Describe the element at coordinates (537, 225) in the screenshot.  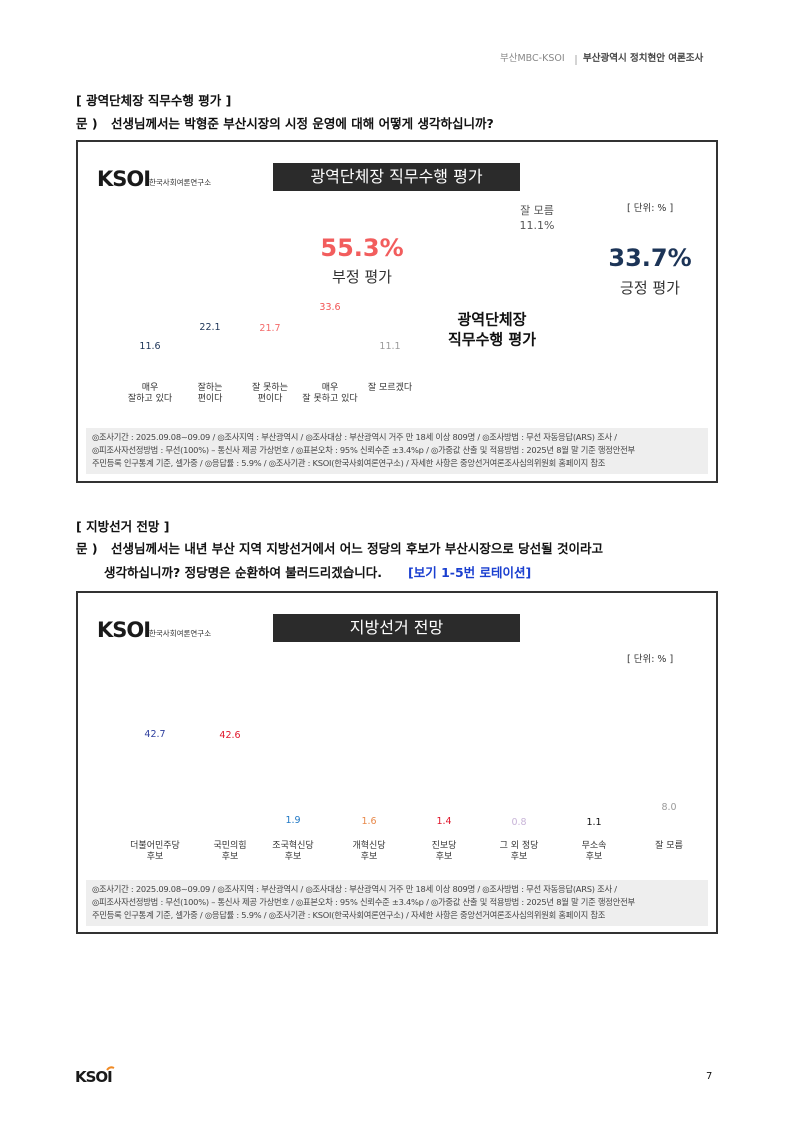
I see `value-label: 11.1%` at that location.